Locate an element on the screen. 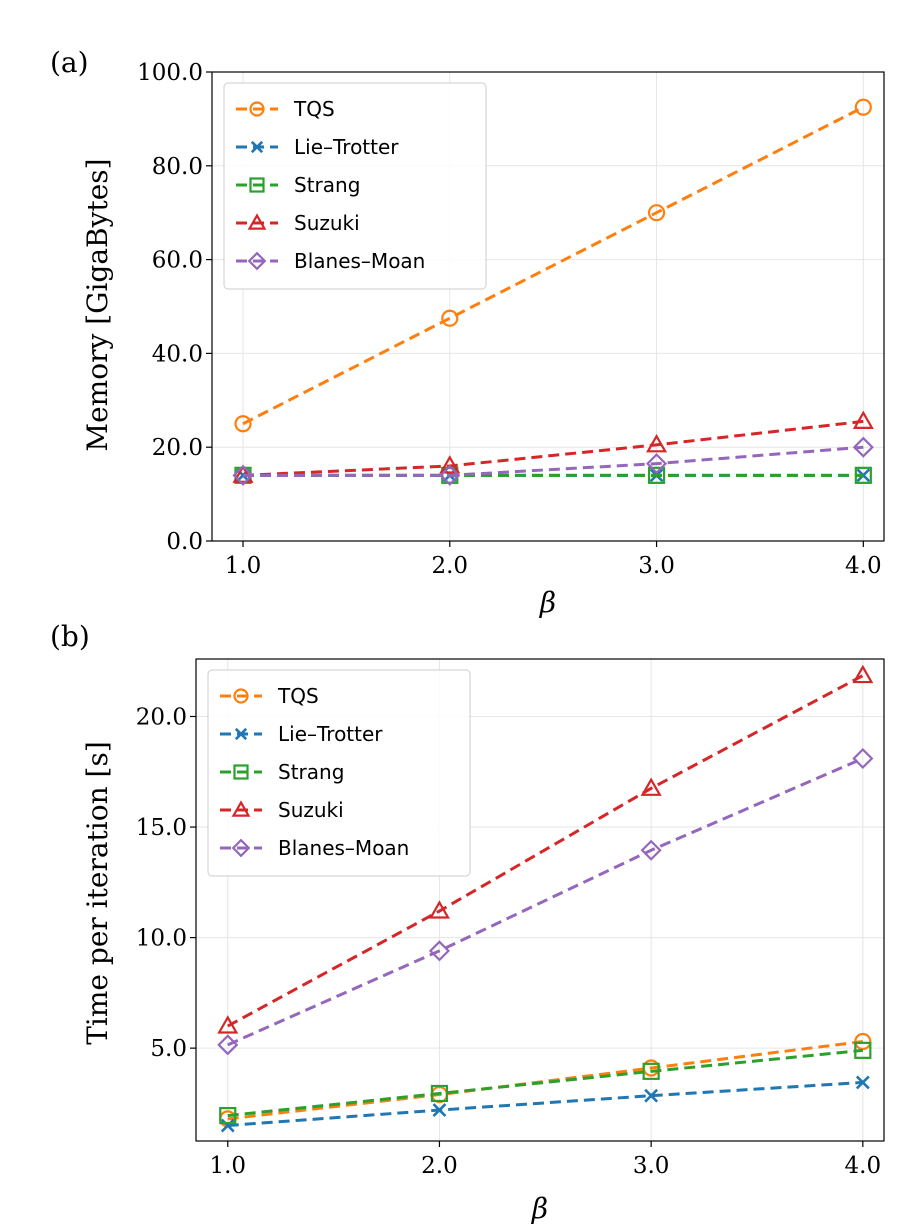 The image size is (897, 1231). panel-label-a: (a) is located at coordinates (69, 62).